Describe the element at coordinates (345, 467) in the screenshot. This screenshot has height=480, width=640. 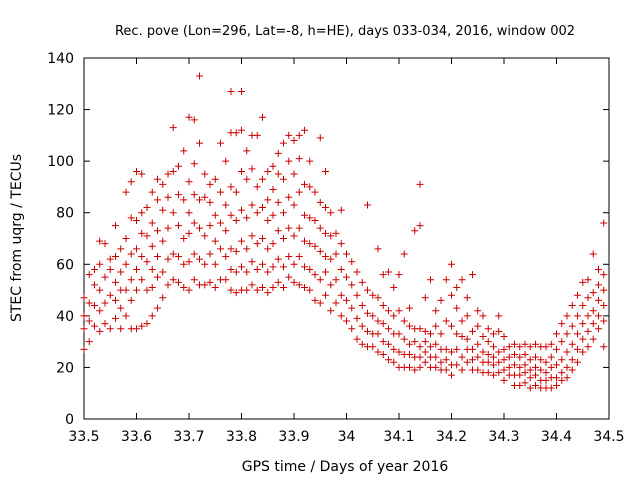
I see `x-axis-label: GPS time / Days of year 2016` at that location.